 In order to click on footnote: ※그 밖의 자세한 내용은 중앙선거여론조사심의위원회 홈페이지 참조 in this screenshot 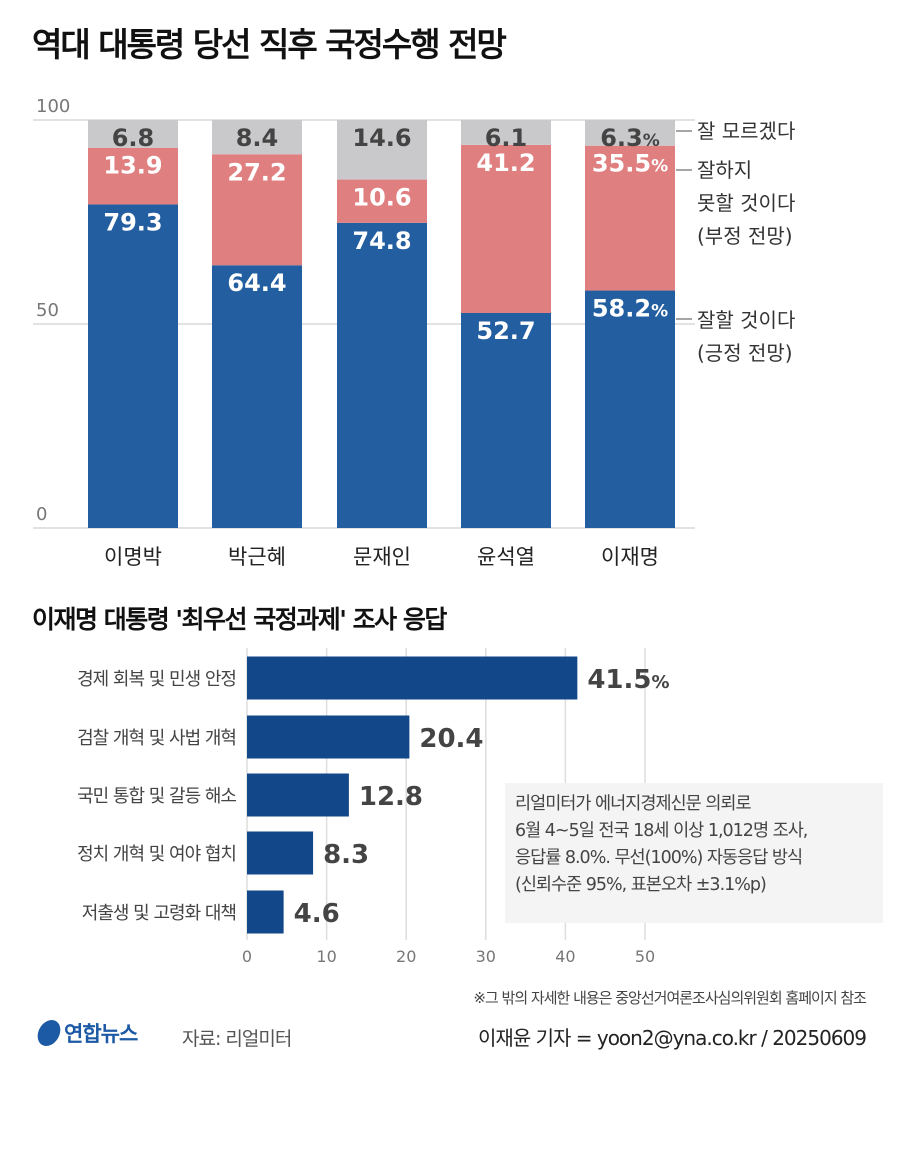, I will do `click(670, 998)`.